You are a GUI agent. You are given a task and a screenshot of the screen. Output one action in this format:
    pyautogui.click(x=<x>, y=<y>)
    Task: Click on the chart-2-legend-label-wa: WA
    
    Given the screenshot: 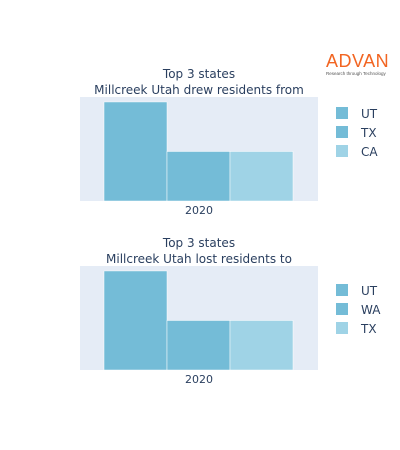 What is the action you would take?
    pyautogui.click(x=371, y=310)
    